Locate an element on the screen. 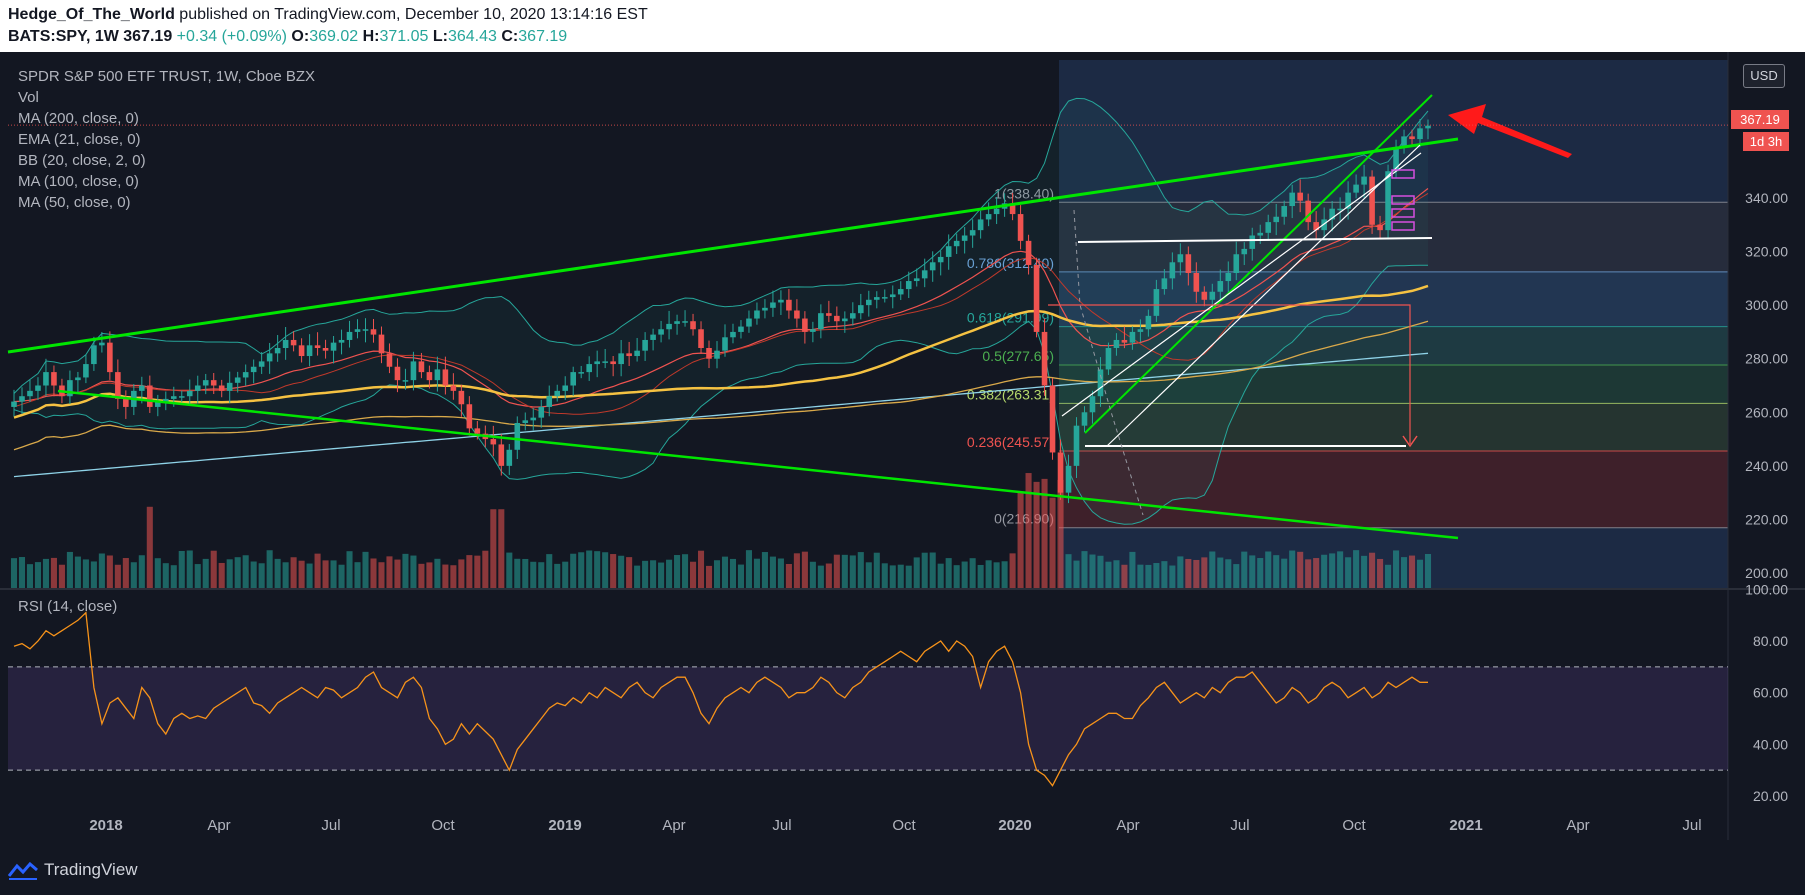 The width and height of the screenshot is (1805, 895). channel-line-lower is located at coordinates (1263, 295).